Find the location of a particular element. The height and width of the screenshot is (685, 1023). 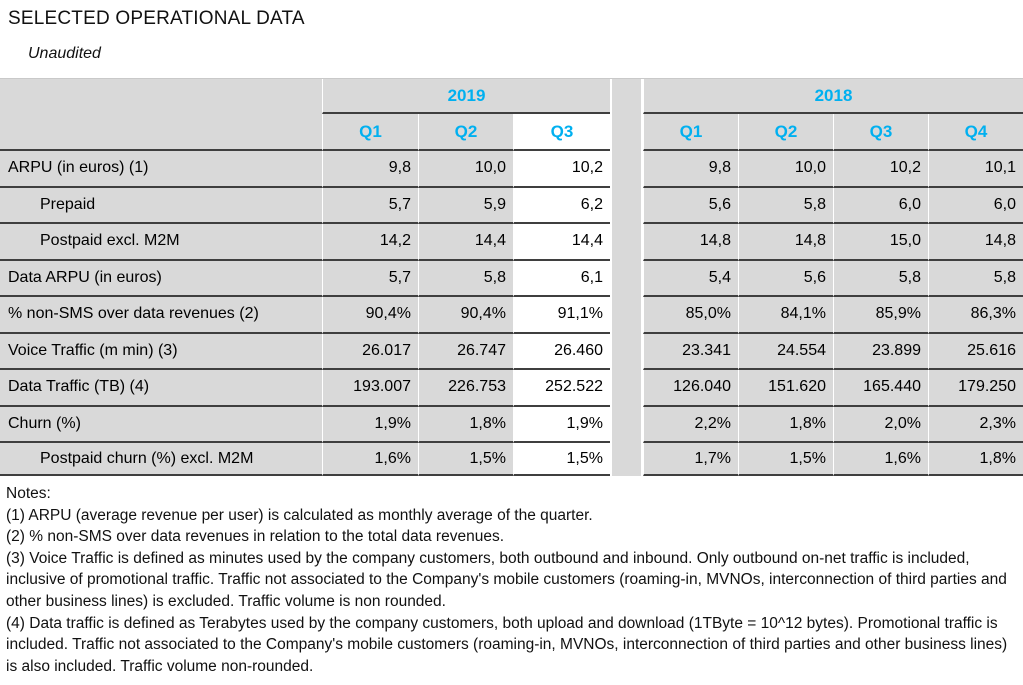

row-label: Data ARPU (in euros) is located at coordinates (161, 278).